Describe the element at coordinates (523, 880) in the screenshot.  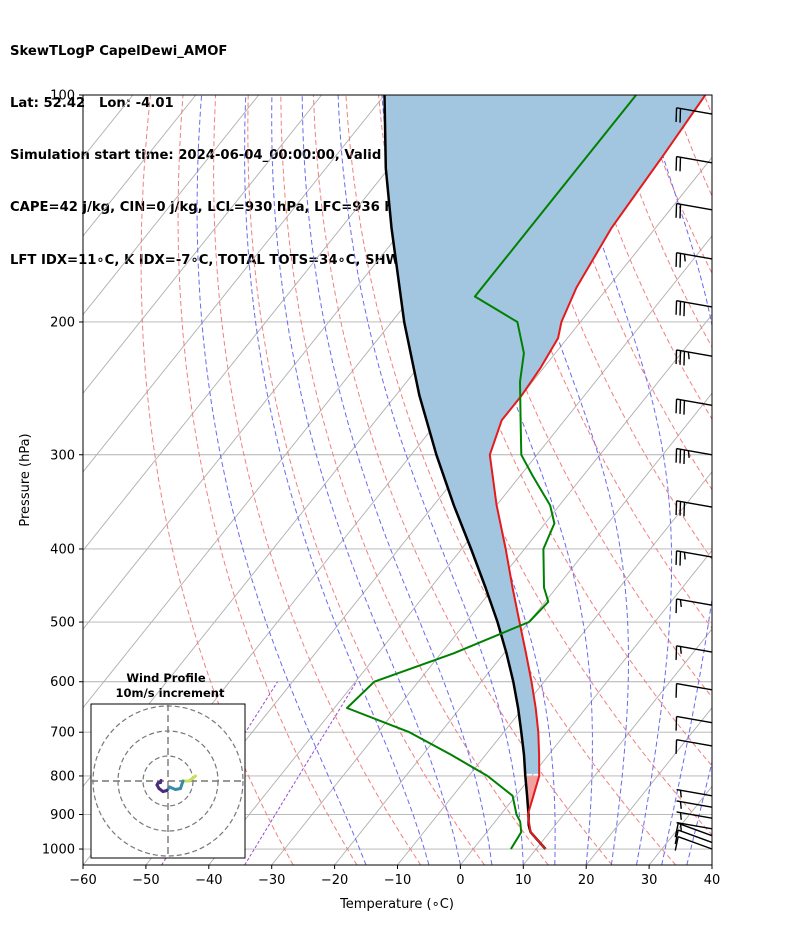
I see `x-tick-label: 10` at that location.